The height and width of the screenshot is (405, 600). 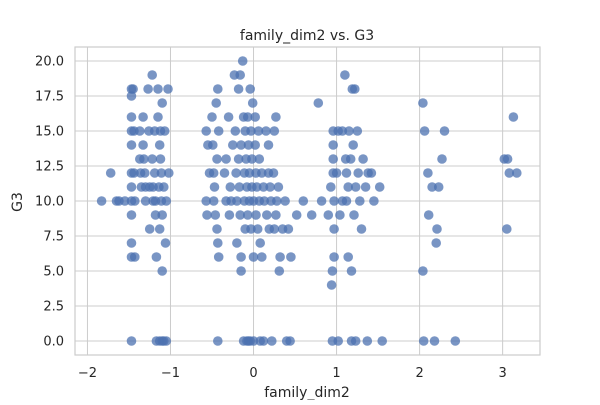 What do you see at coordinates (53, 342) in the screenshot?
I see `y-tick-label: 0.0` at bounding box center [53, 342].